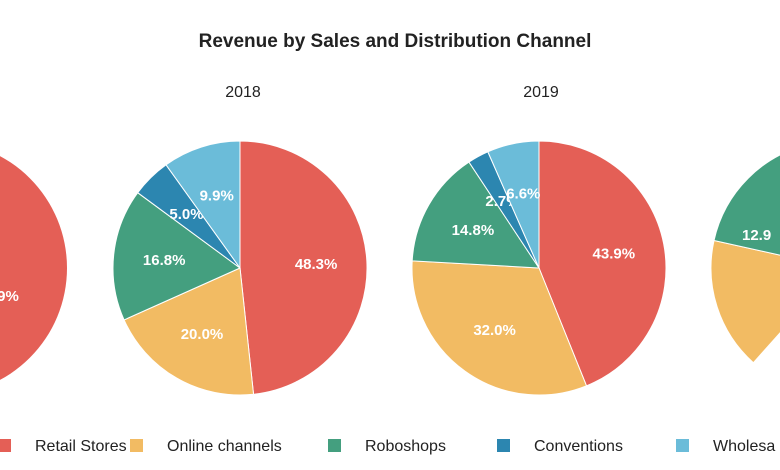 This screenshot has width=780, height=470. Describe the element at coordinates (541, 92) in the screenshot. I see `pie-title-2019: 2019` at that location.